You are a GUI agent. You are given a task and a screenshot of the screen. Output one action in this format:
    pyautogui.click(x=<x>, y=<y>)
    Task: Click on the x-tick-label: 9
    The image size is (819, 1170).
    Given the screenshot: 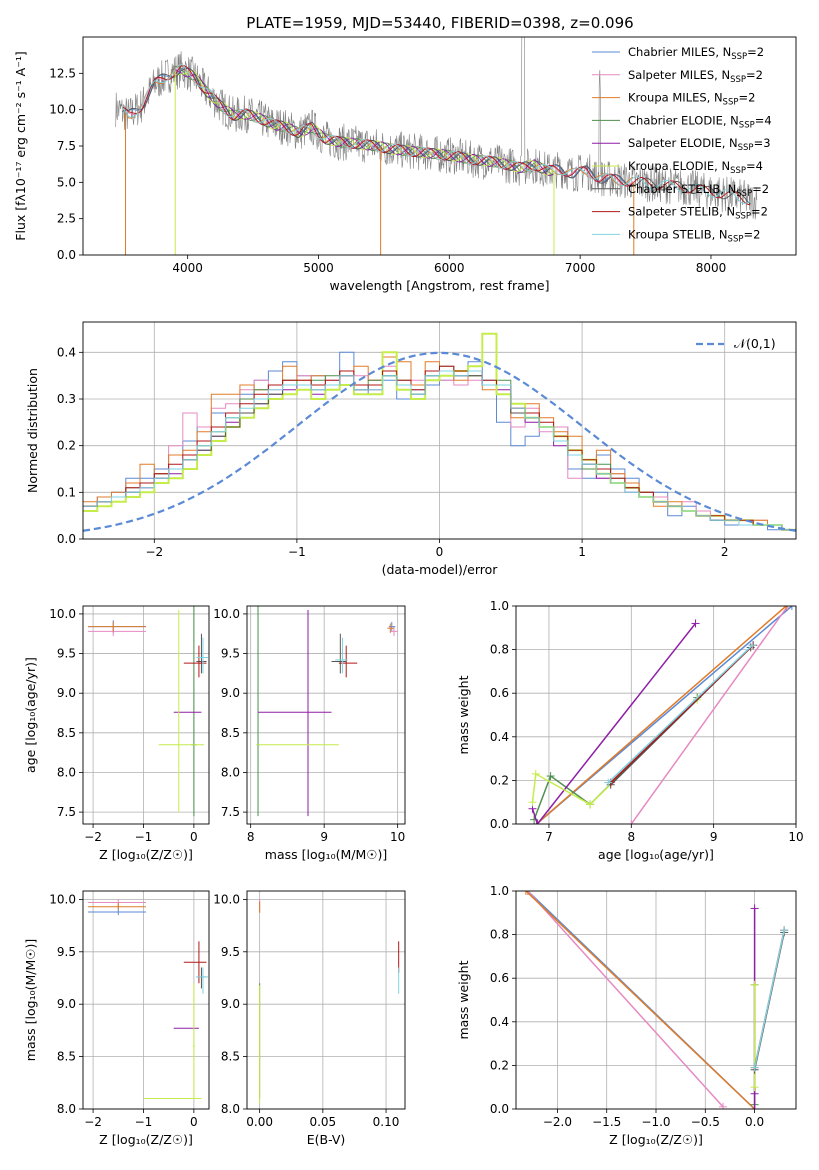 What is the action you would take?
    pyautogui.click(x=714, y=837)
    